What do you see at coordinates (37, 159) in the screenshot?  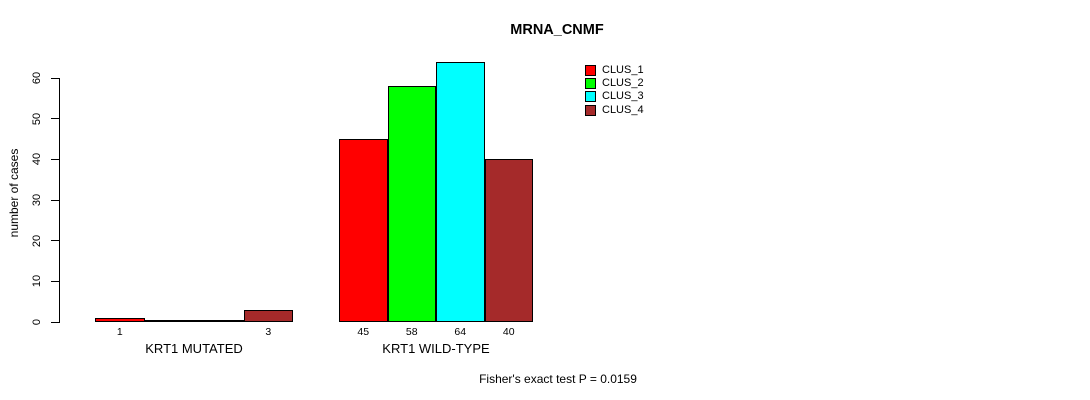 I see `y-tick-label: 40` at bounding box center [37, 159].